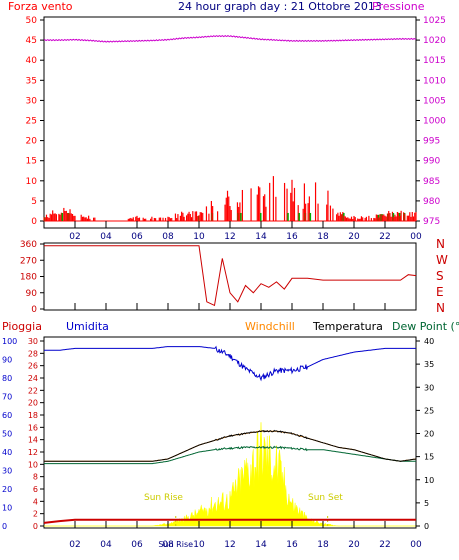 Image resolution: width=459 pixels, height=560 pixels. What do you see at coordinates (35, 489) in the screenshot?
I see `rain-tick-label: 6` at bounding box center [35, 489].